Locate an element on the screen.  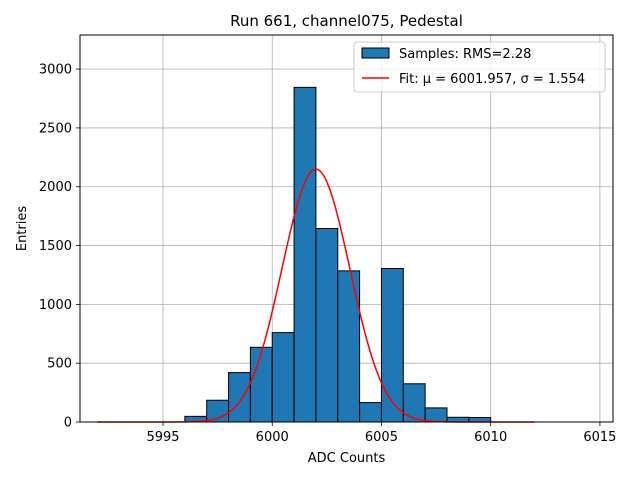
y-tick-label: 1000 is located at coordinates (55, 305).